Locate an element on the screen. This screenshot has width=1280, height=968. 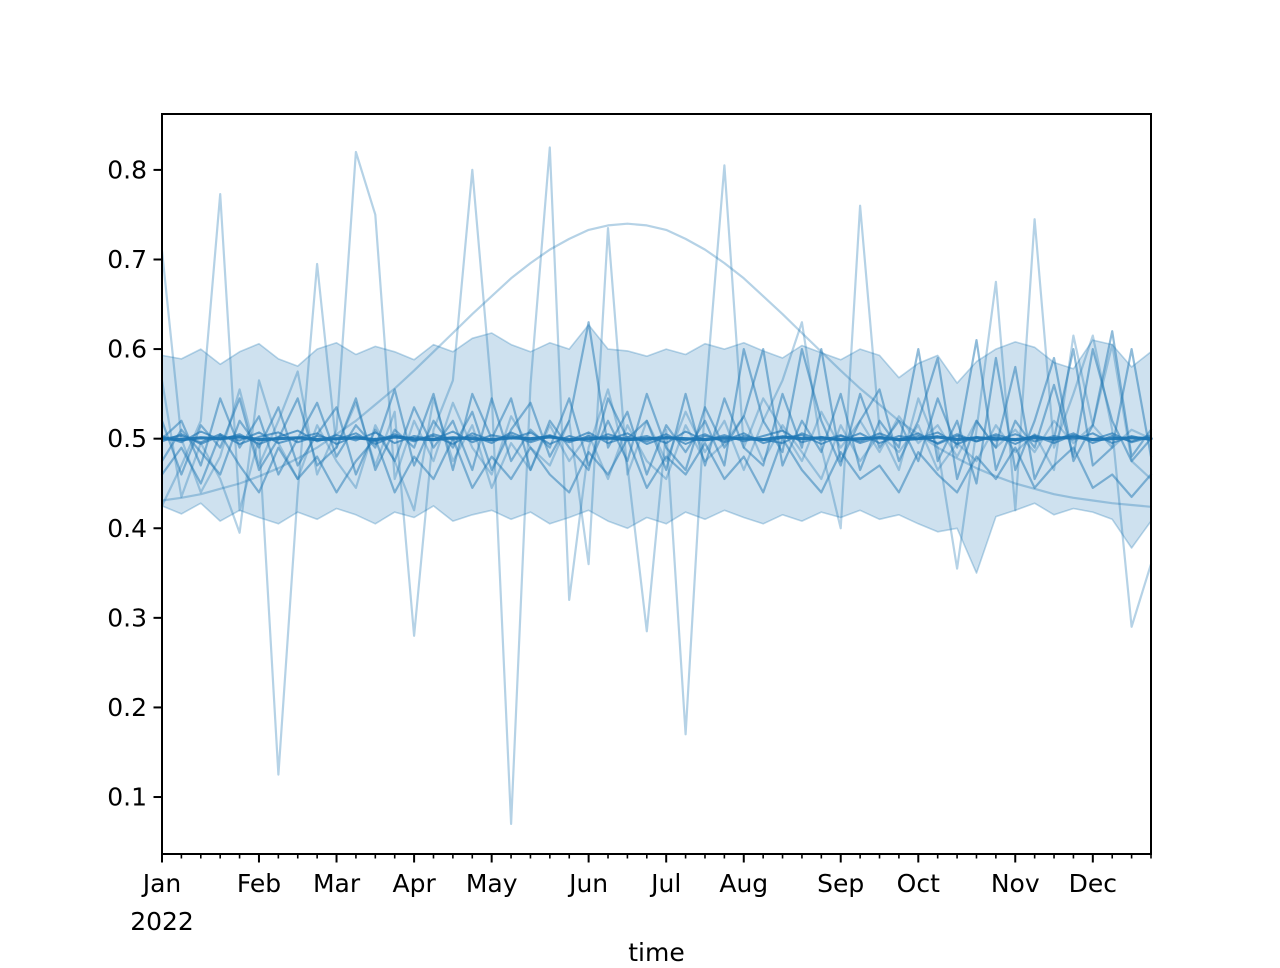
x-tick-label-mar: Mar is located at coordinates (337, 883).